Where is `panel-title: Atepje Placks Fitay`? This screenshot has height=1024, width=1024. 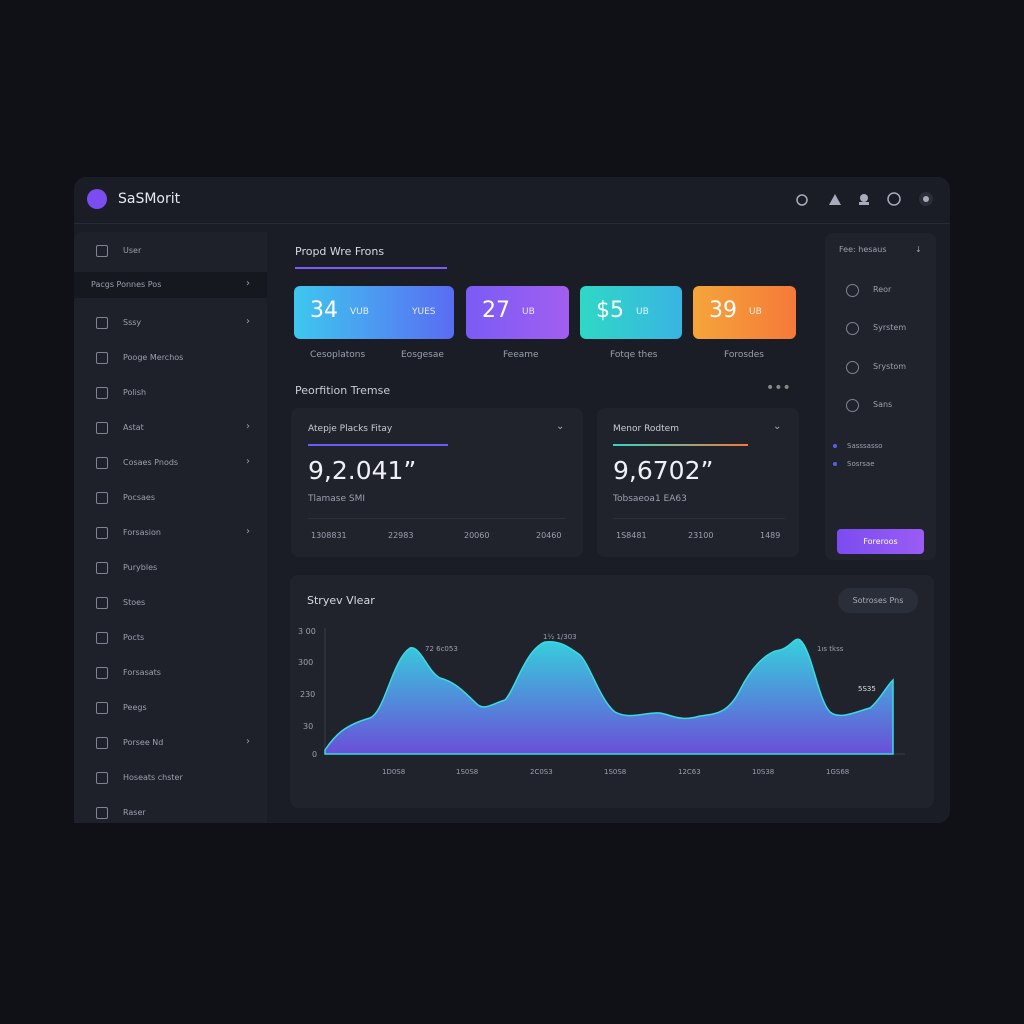
panel-title: Atepje Placks Fitay is located at coordinates (350, 429).